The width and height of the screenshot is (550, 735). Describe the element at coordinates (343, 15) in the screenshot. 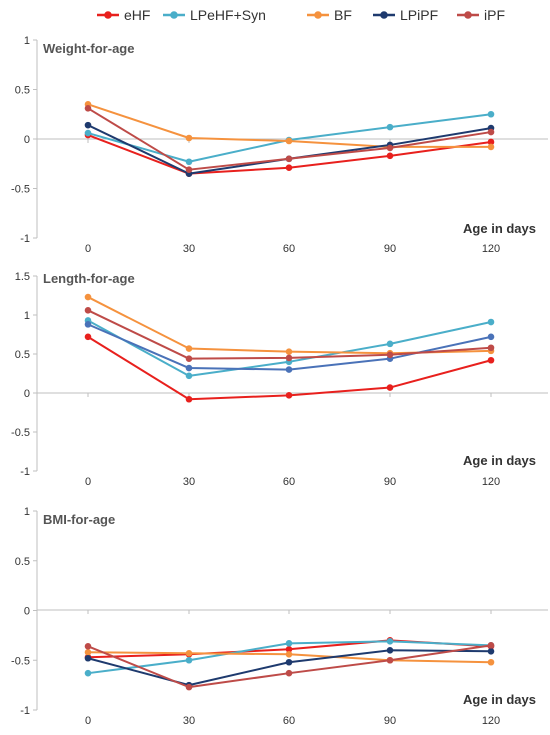

I see `legend-label-bf: BF` at that location.